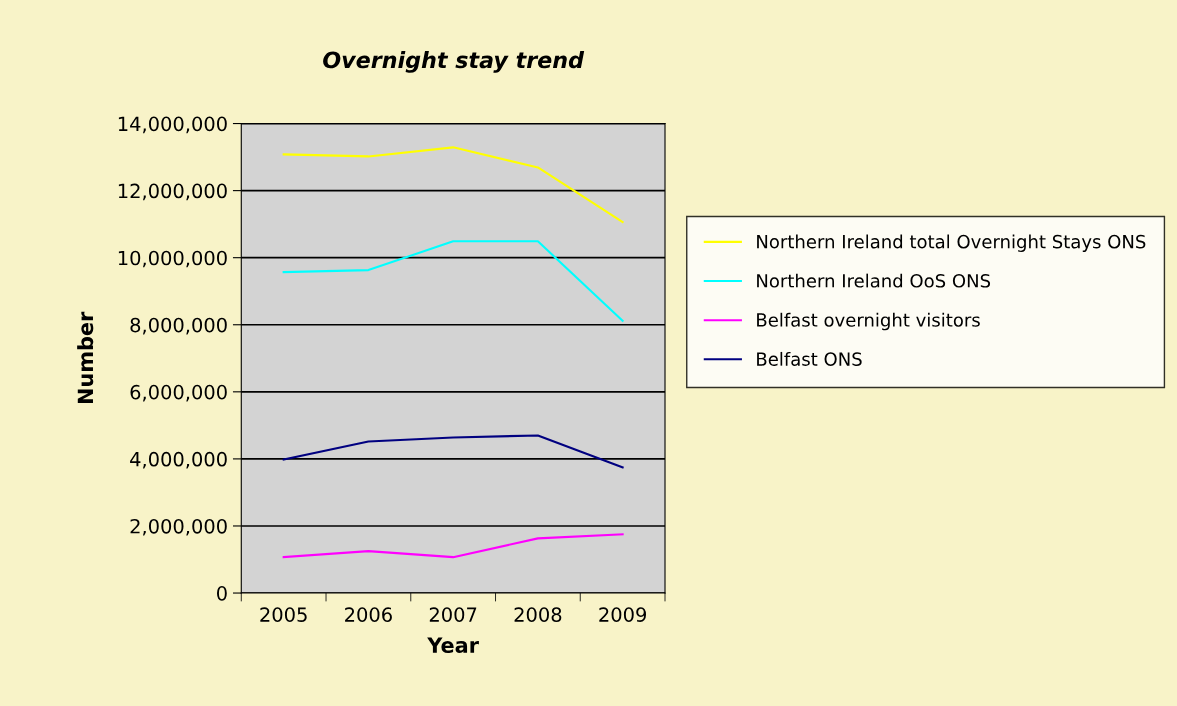 Image resolution: width=1177 pixels, height=706 pixels. Describe the element at coordinates (868, 321) in the screenshot. I see `legend-label: Belfast overnight visitors` at that location.